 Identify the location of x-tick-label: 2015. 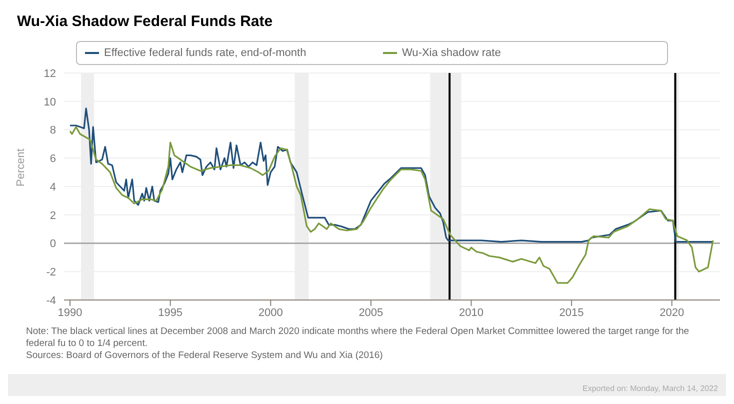
(571, 312).